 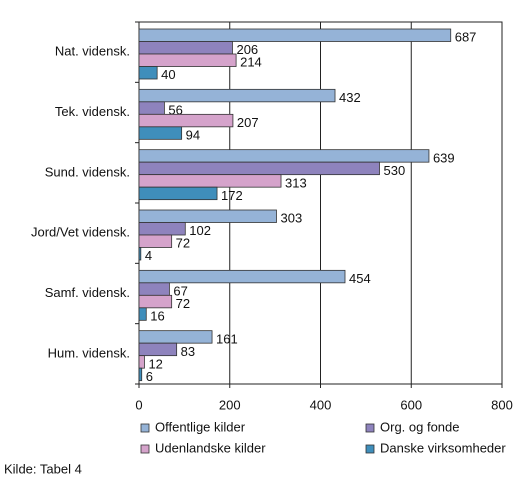 I want to click on x-tick-label: 600, so click(x=411, y=404).